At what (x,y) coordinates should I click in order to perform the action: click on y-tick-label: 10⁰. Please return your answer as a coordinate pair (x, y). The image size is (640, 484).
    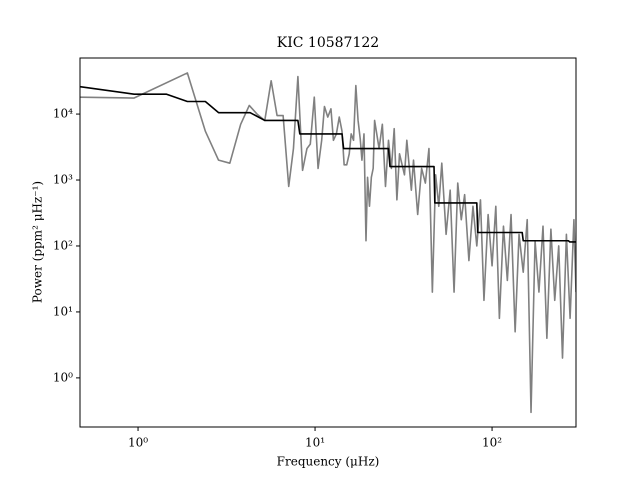
    Looking at the image, I should click on (63, 377).